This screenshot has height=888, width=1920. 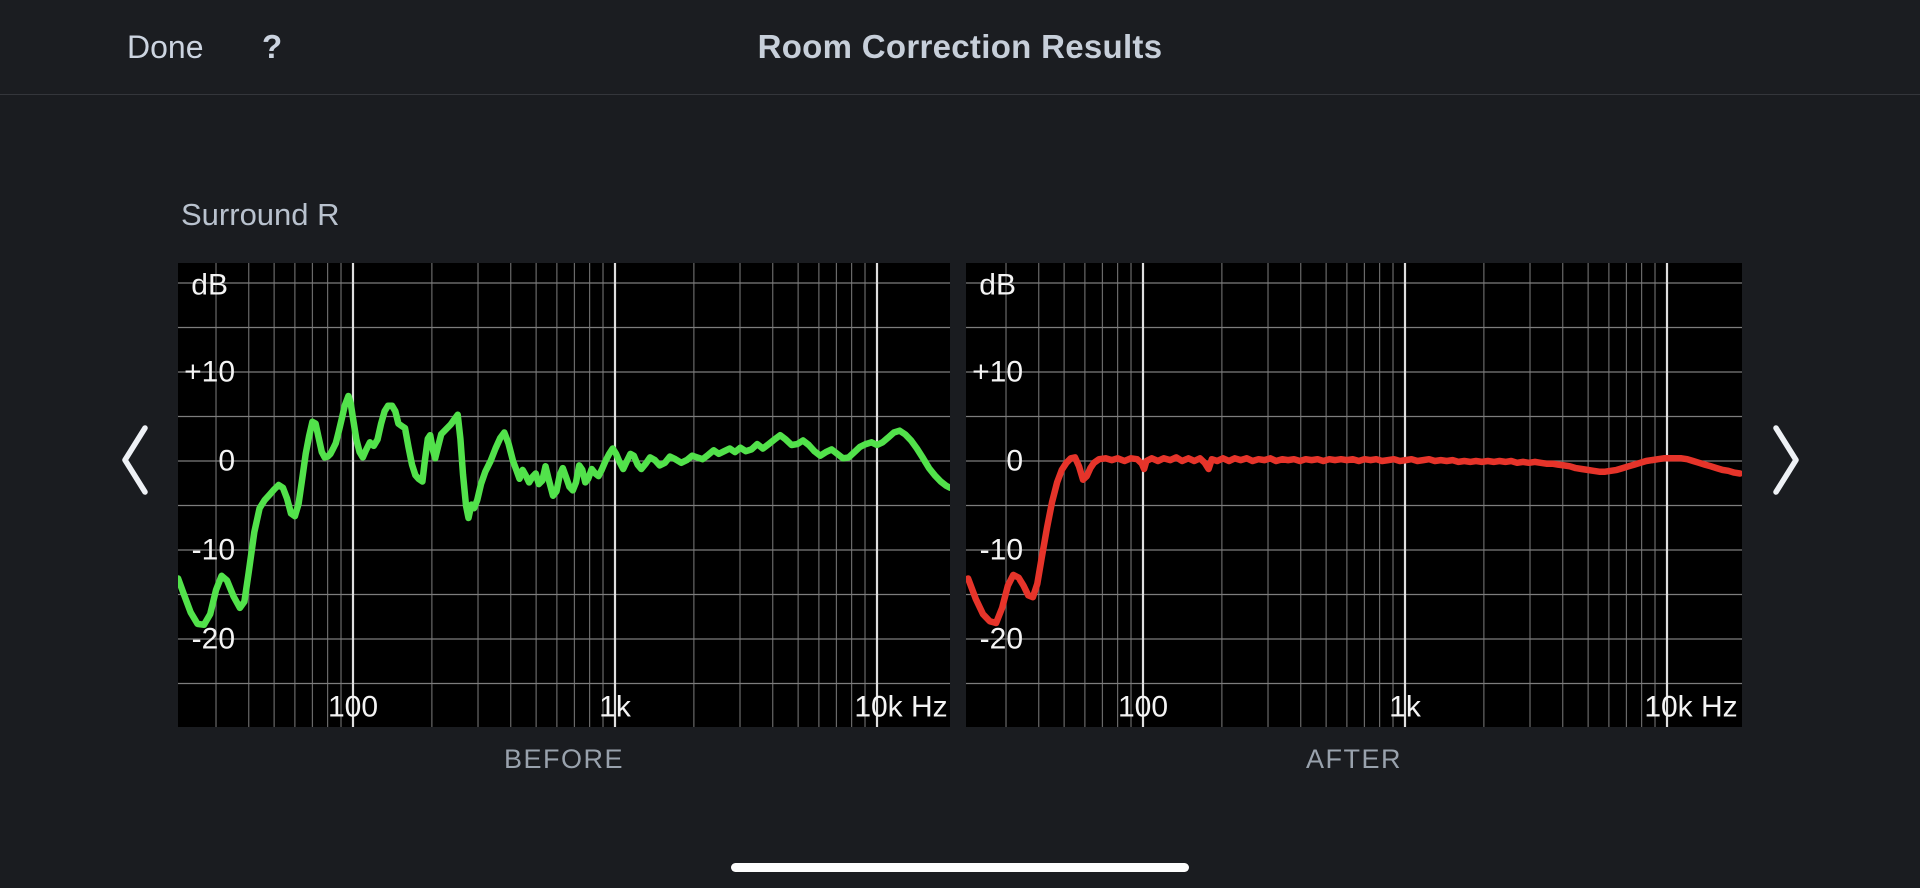 I want to click on chevron-left-icon, so click(x=135, y=460).